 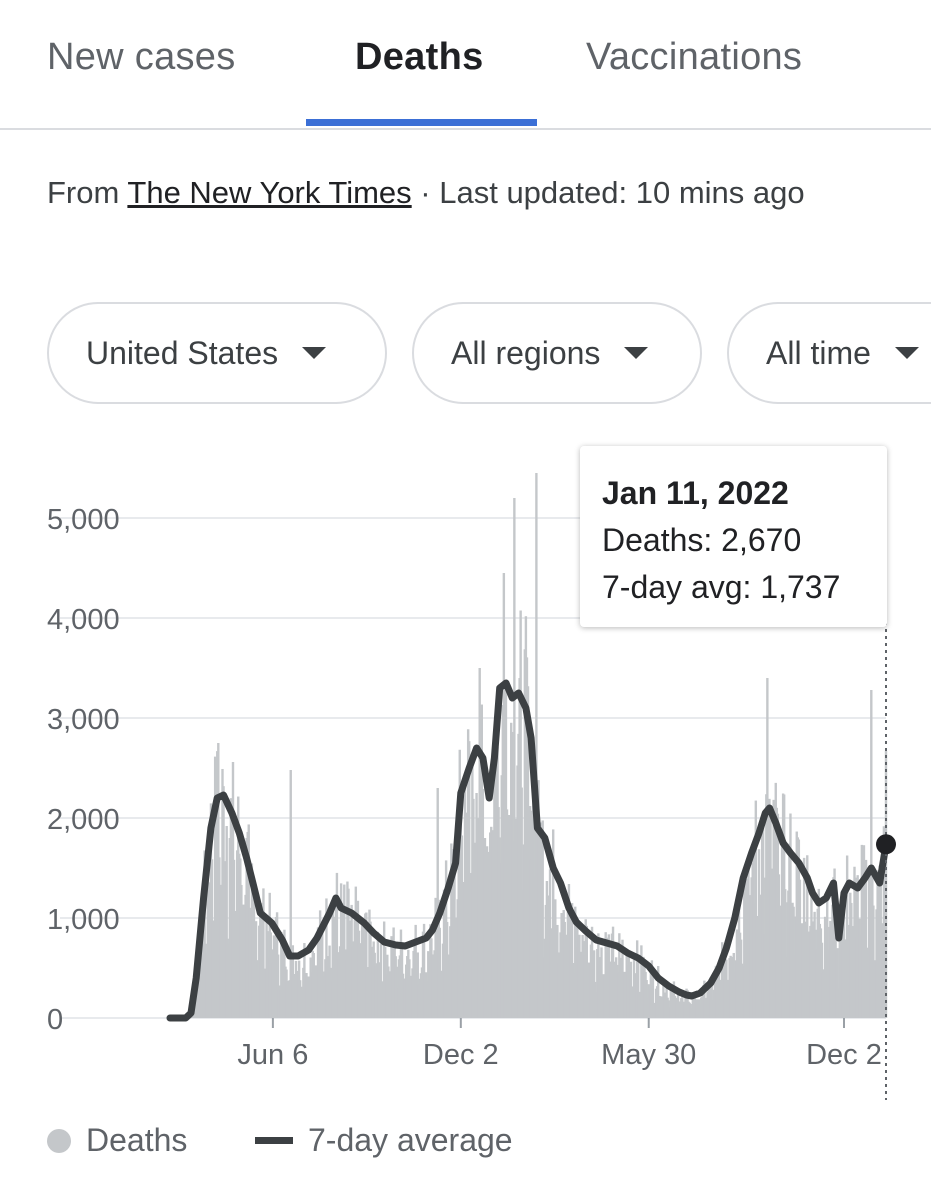 I want to click on legend-item-deaths: Deaths, so click(x=117, y=1140).